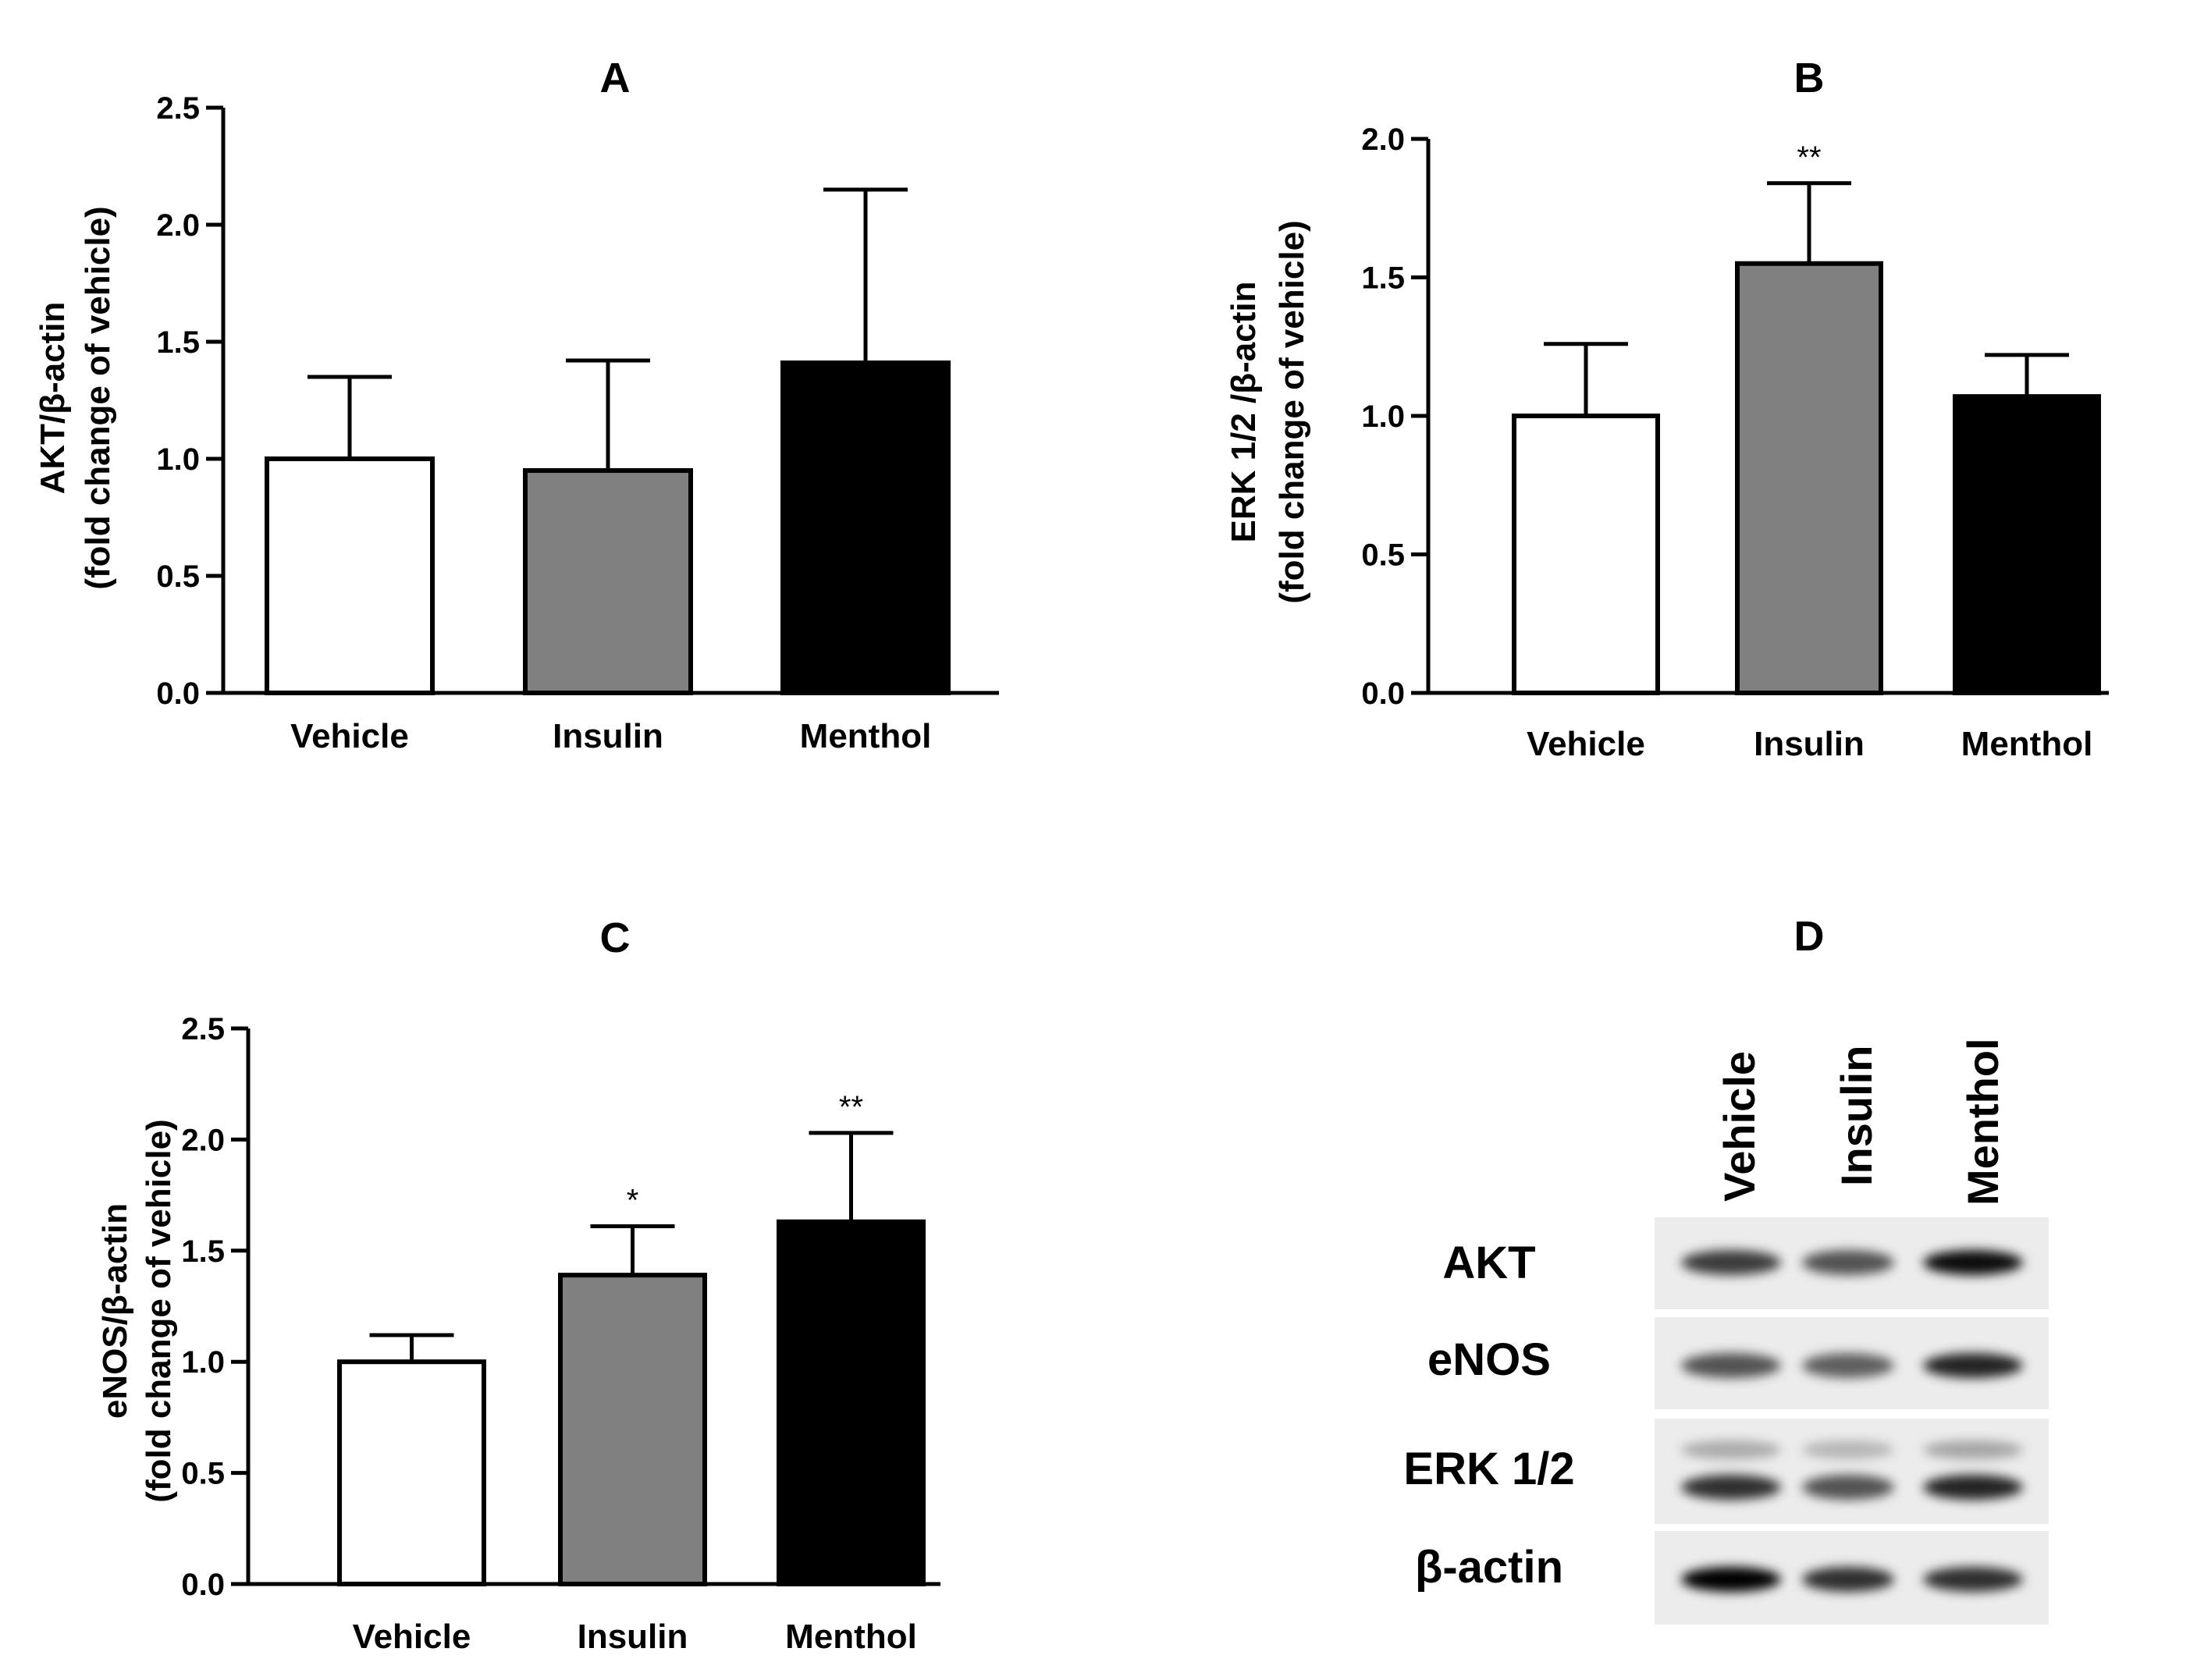 The width and height of the screenshot is (2197, 1680). Describe the element at coordinates (1809, 78) in the screenshot. I see `chart-title: B` at that location.